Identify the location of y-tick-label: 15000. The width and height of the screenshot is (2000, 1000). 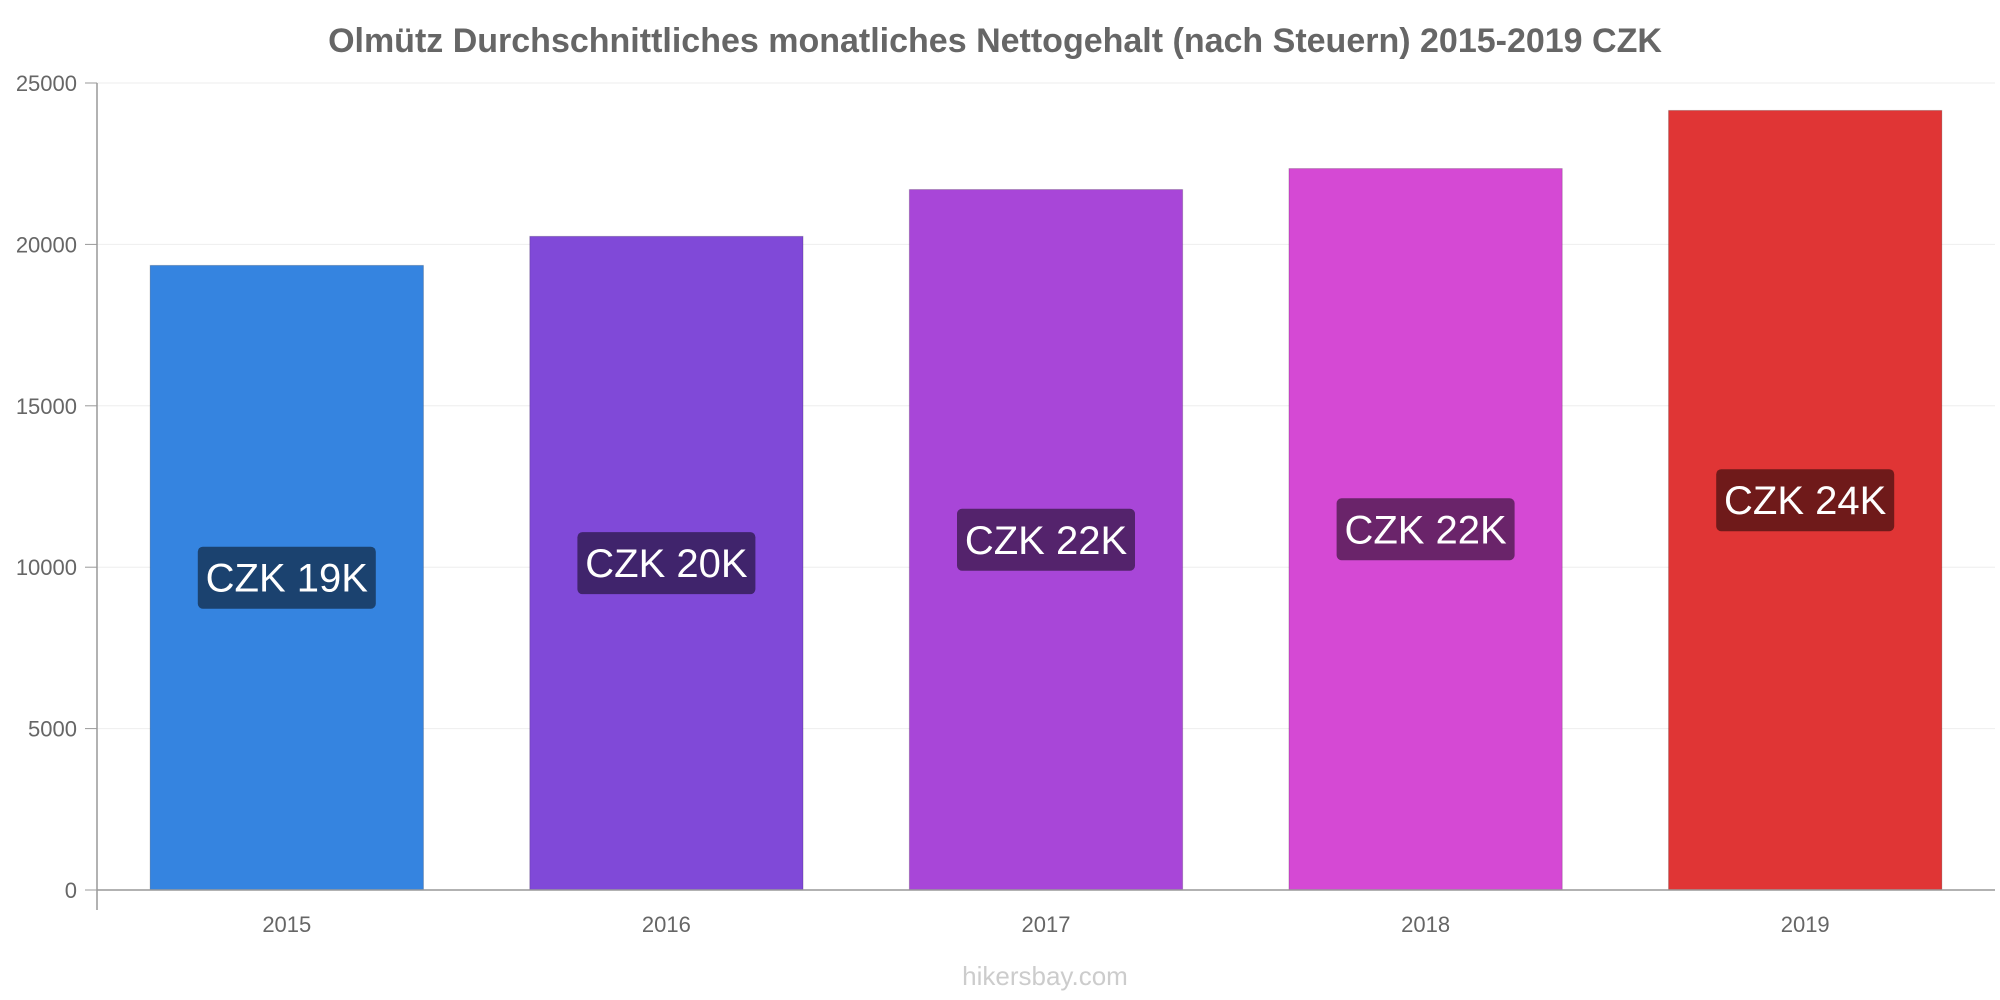
(46, 406).